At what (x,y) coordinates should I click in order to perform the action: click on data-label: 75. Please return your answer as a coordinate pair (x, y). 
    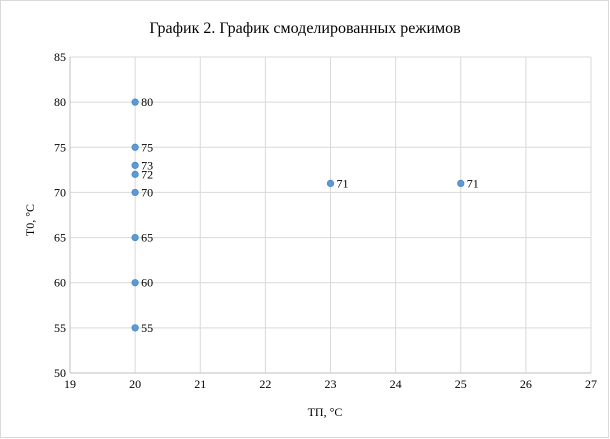
    Looking at the image, I should click on (147, 147).